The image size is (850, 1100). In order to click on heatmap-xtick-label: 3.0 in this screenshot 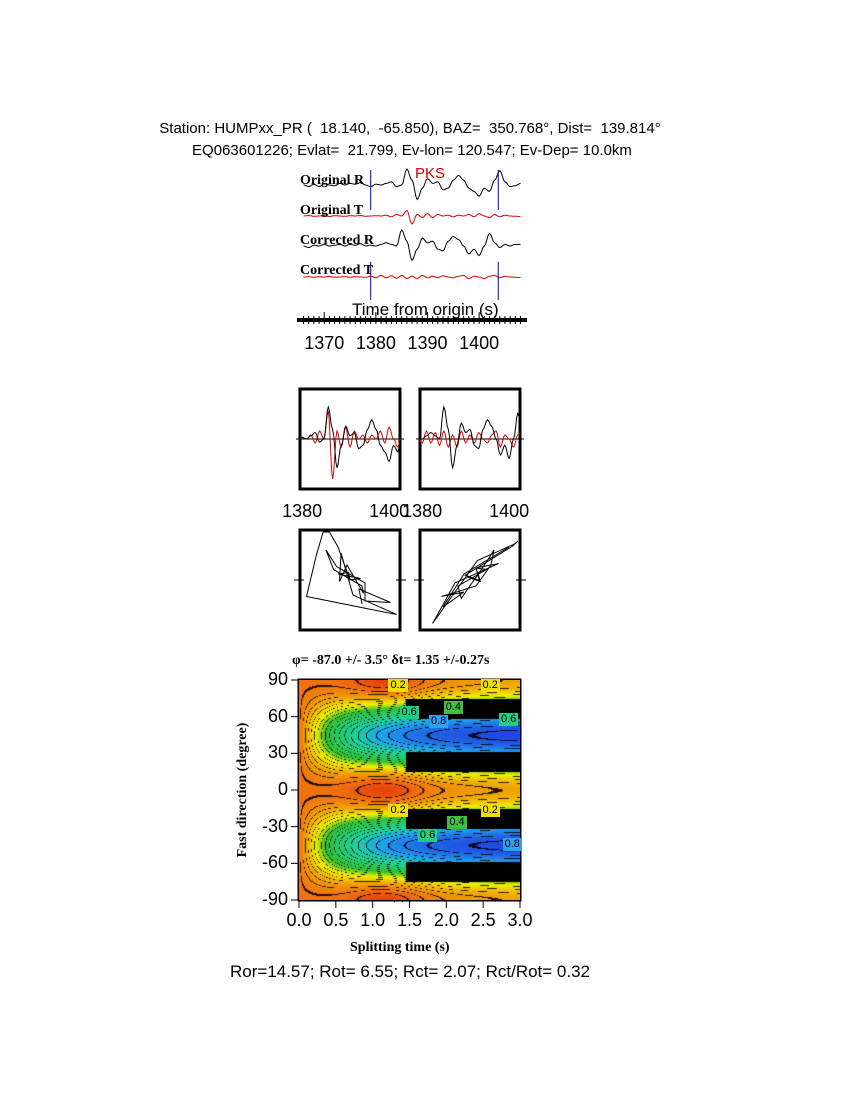, I will do `click(520, 920)`.